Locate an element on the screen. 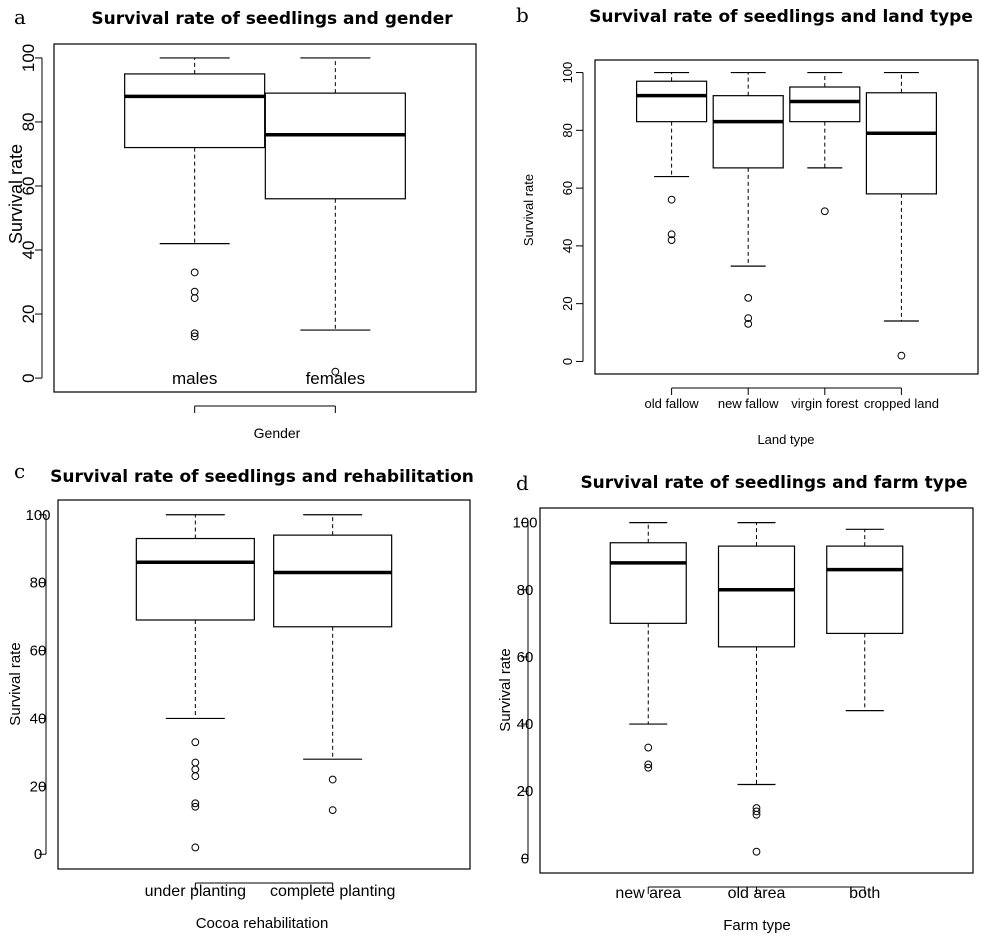 The width and height of the screenshot is (988, 936). x-tick-label: cropped land is located at coordinates (901, 403).